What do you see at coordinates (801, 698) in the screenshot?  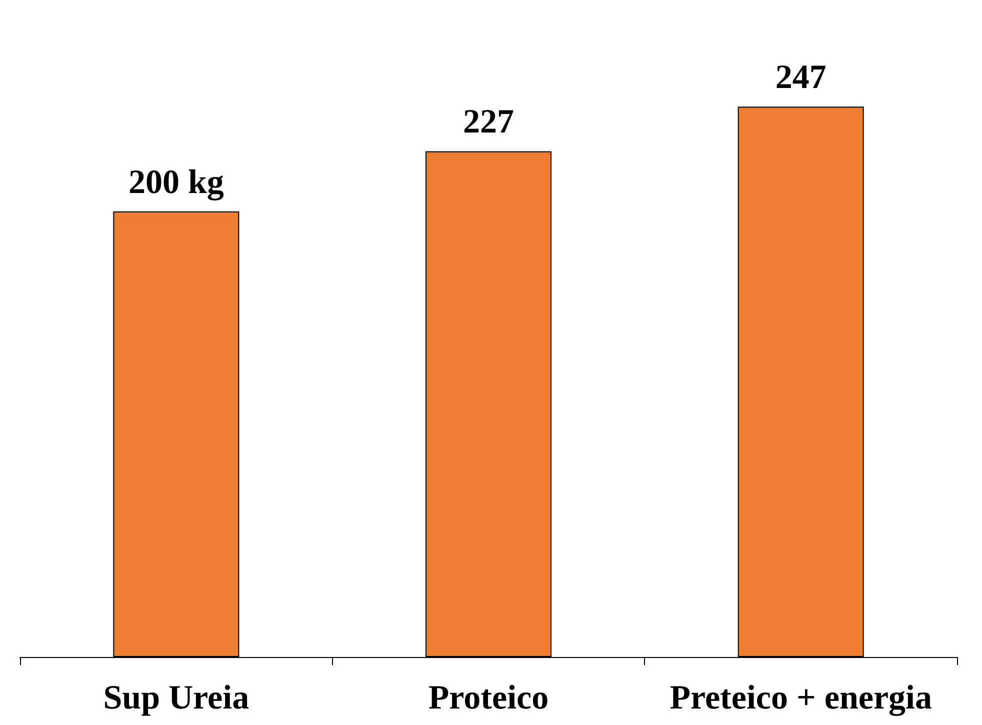 I see `x-tick-label: Preteico + energia` at bounding box center [801, 698].